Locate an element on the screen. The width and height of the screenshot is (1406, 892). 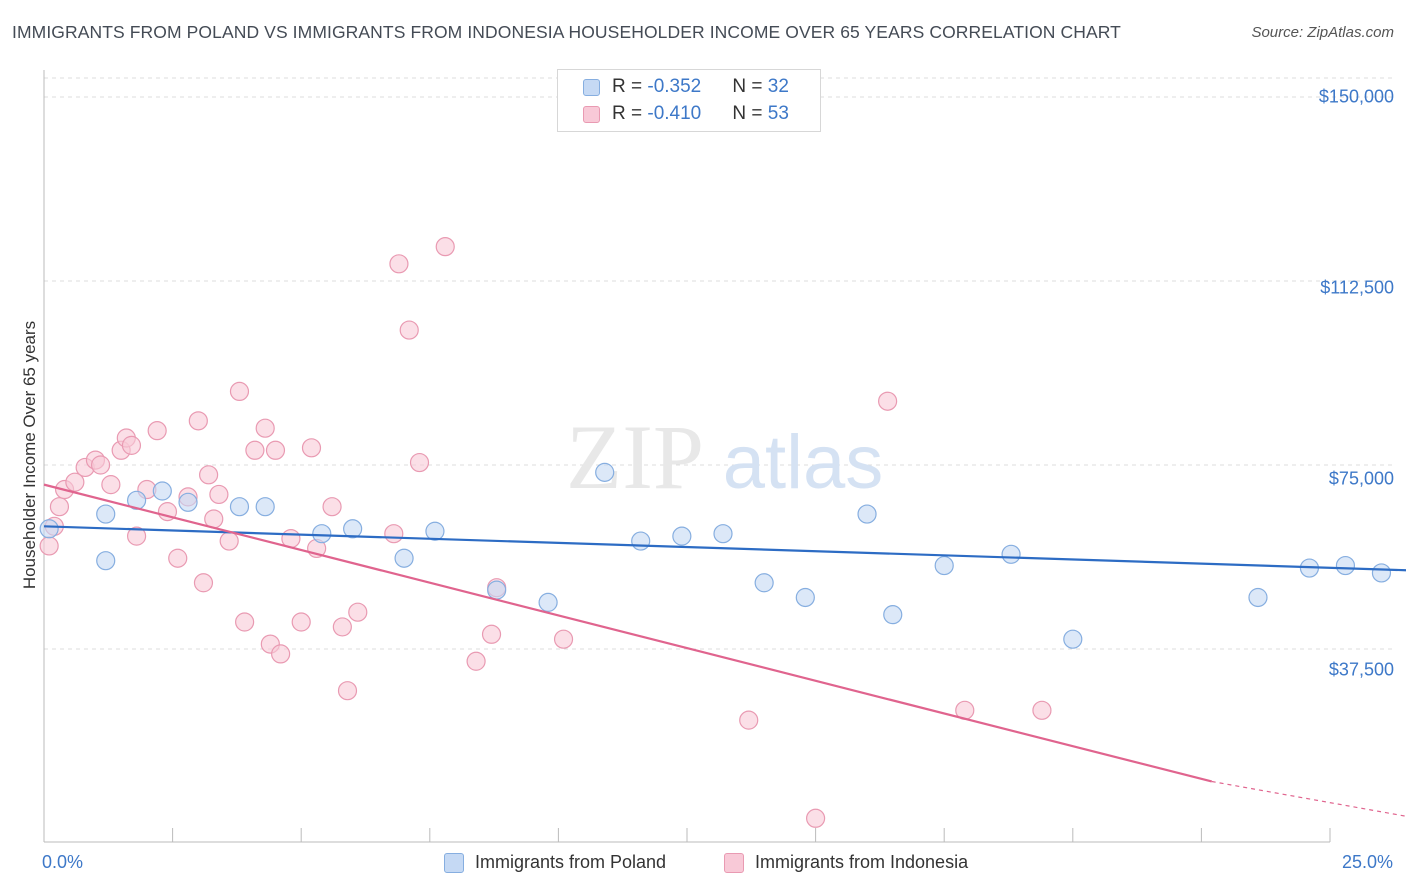
x-tick-label-max: 25.0% is located at coordinates (1367, 862).